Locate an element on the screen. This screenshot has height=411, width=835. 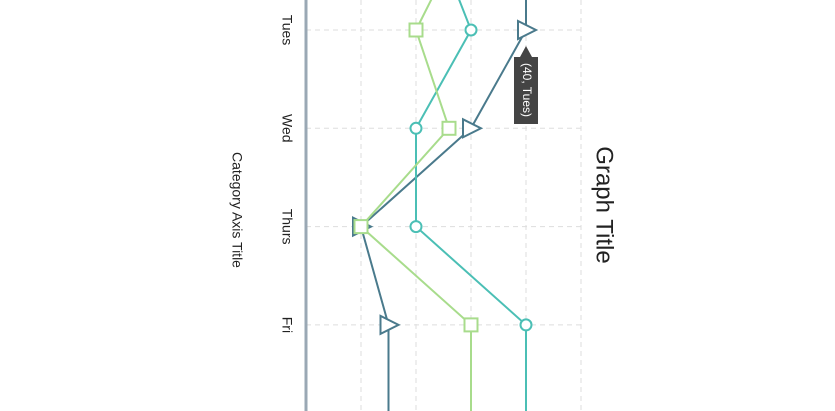
tooltip-box is located at coordinates (526, 85).